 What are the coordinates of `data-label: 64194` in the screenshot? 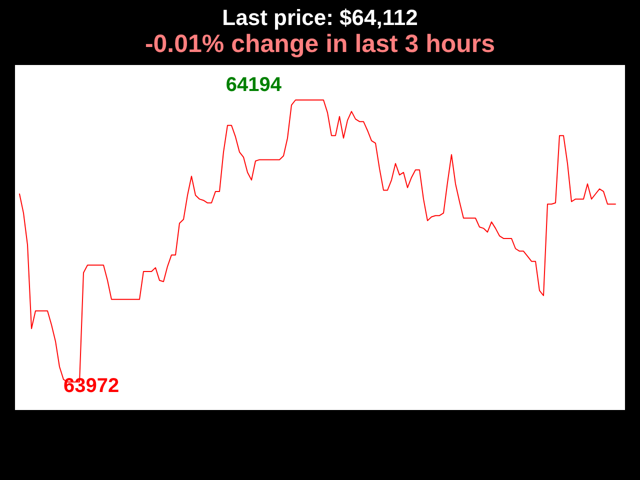 It's located at (254, 85).